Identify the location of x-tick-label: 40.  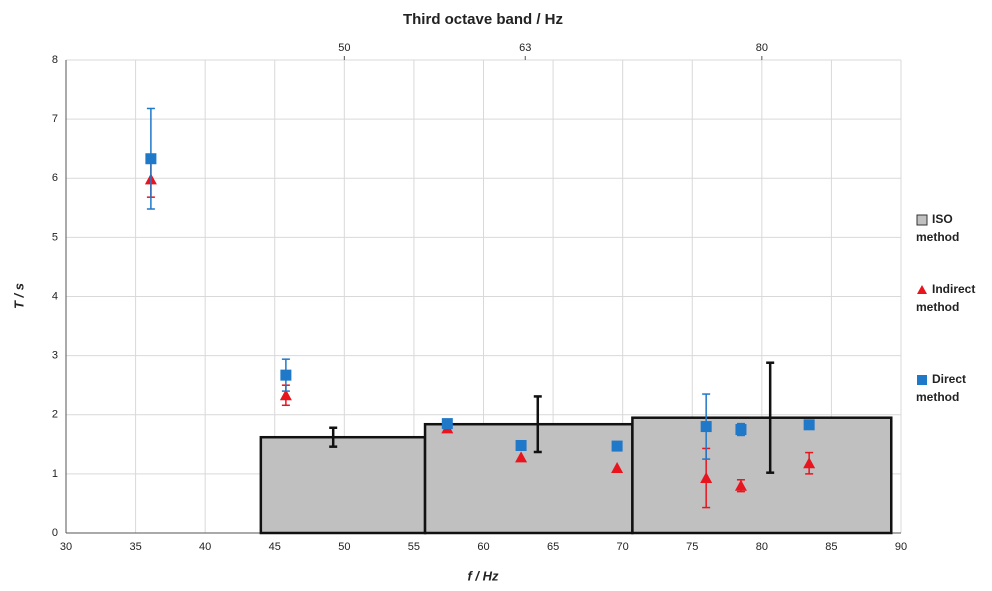
(205, 547).